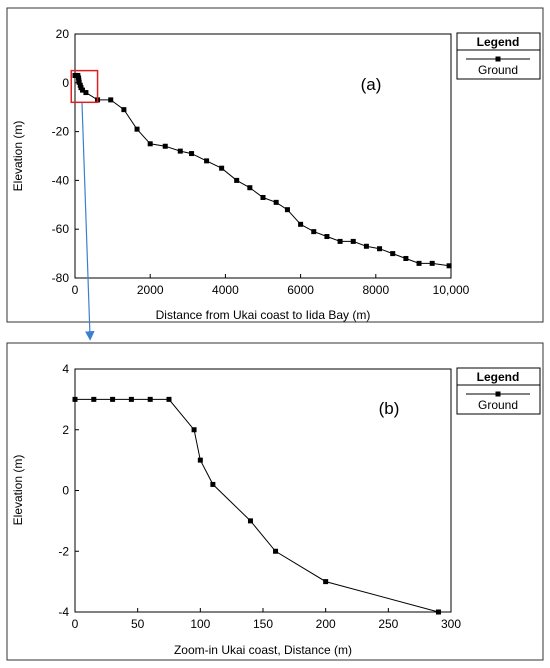  What do you see at coordinates (138, 624) in the screenshot?
I see `x-tick-label: 50` at bounding box center [138, 624].